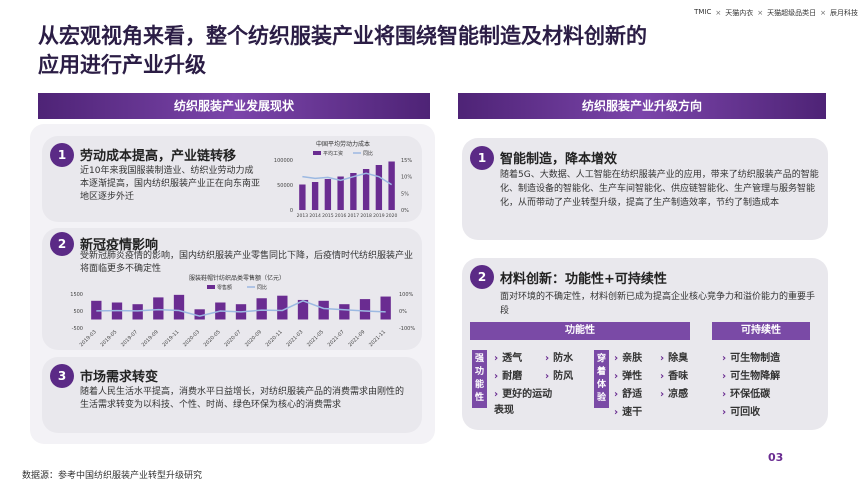 This screenshot has height=489, width=866. Describe the element at coordinates (262, 287) in the screenshot. I see `legend-label: 同比` at that location.